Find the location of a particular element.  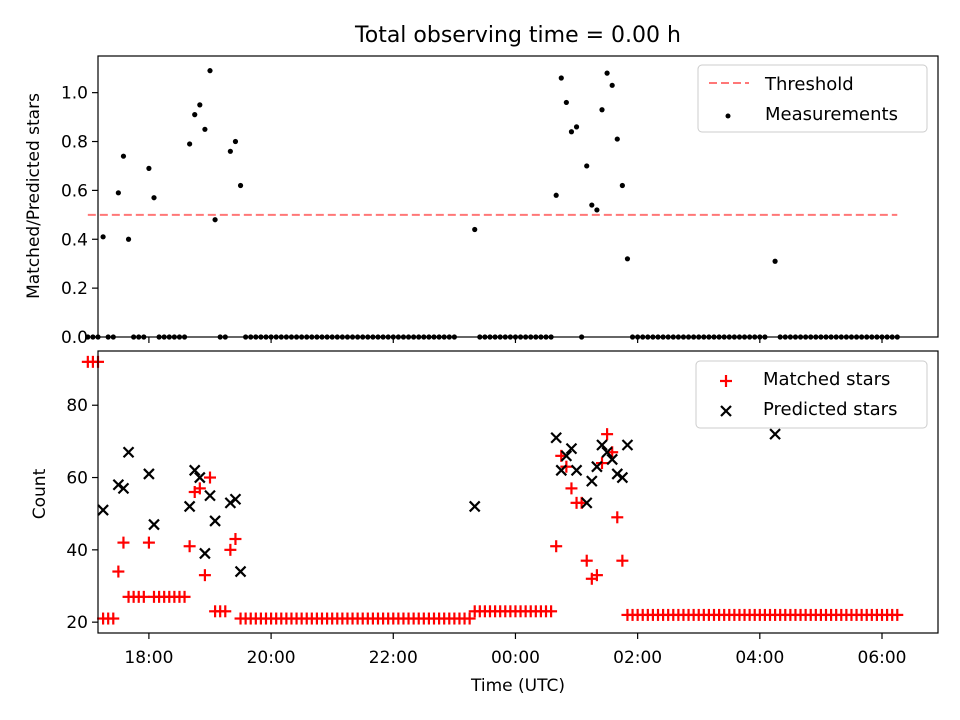

matched-stars-legend-icon is located at coordinates (726, 381).